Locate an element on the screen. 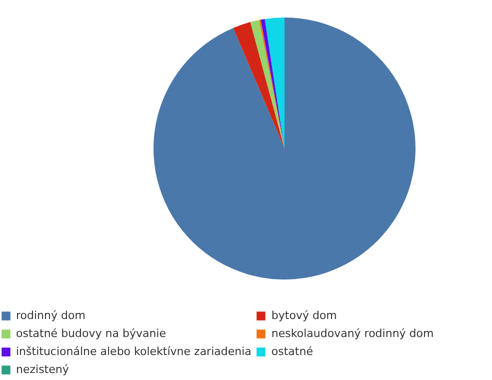 The height and width of the screenshot is (380, 492). legend-label: ostatné budovy na bývanie is located at coordinates (91, 333).